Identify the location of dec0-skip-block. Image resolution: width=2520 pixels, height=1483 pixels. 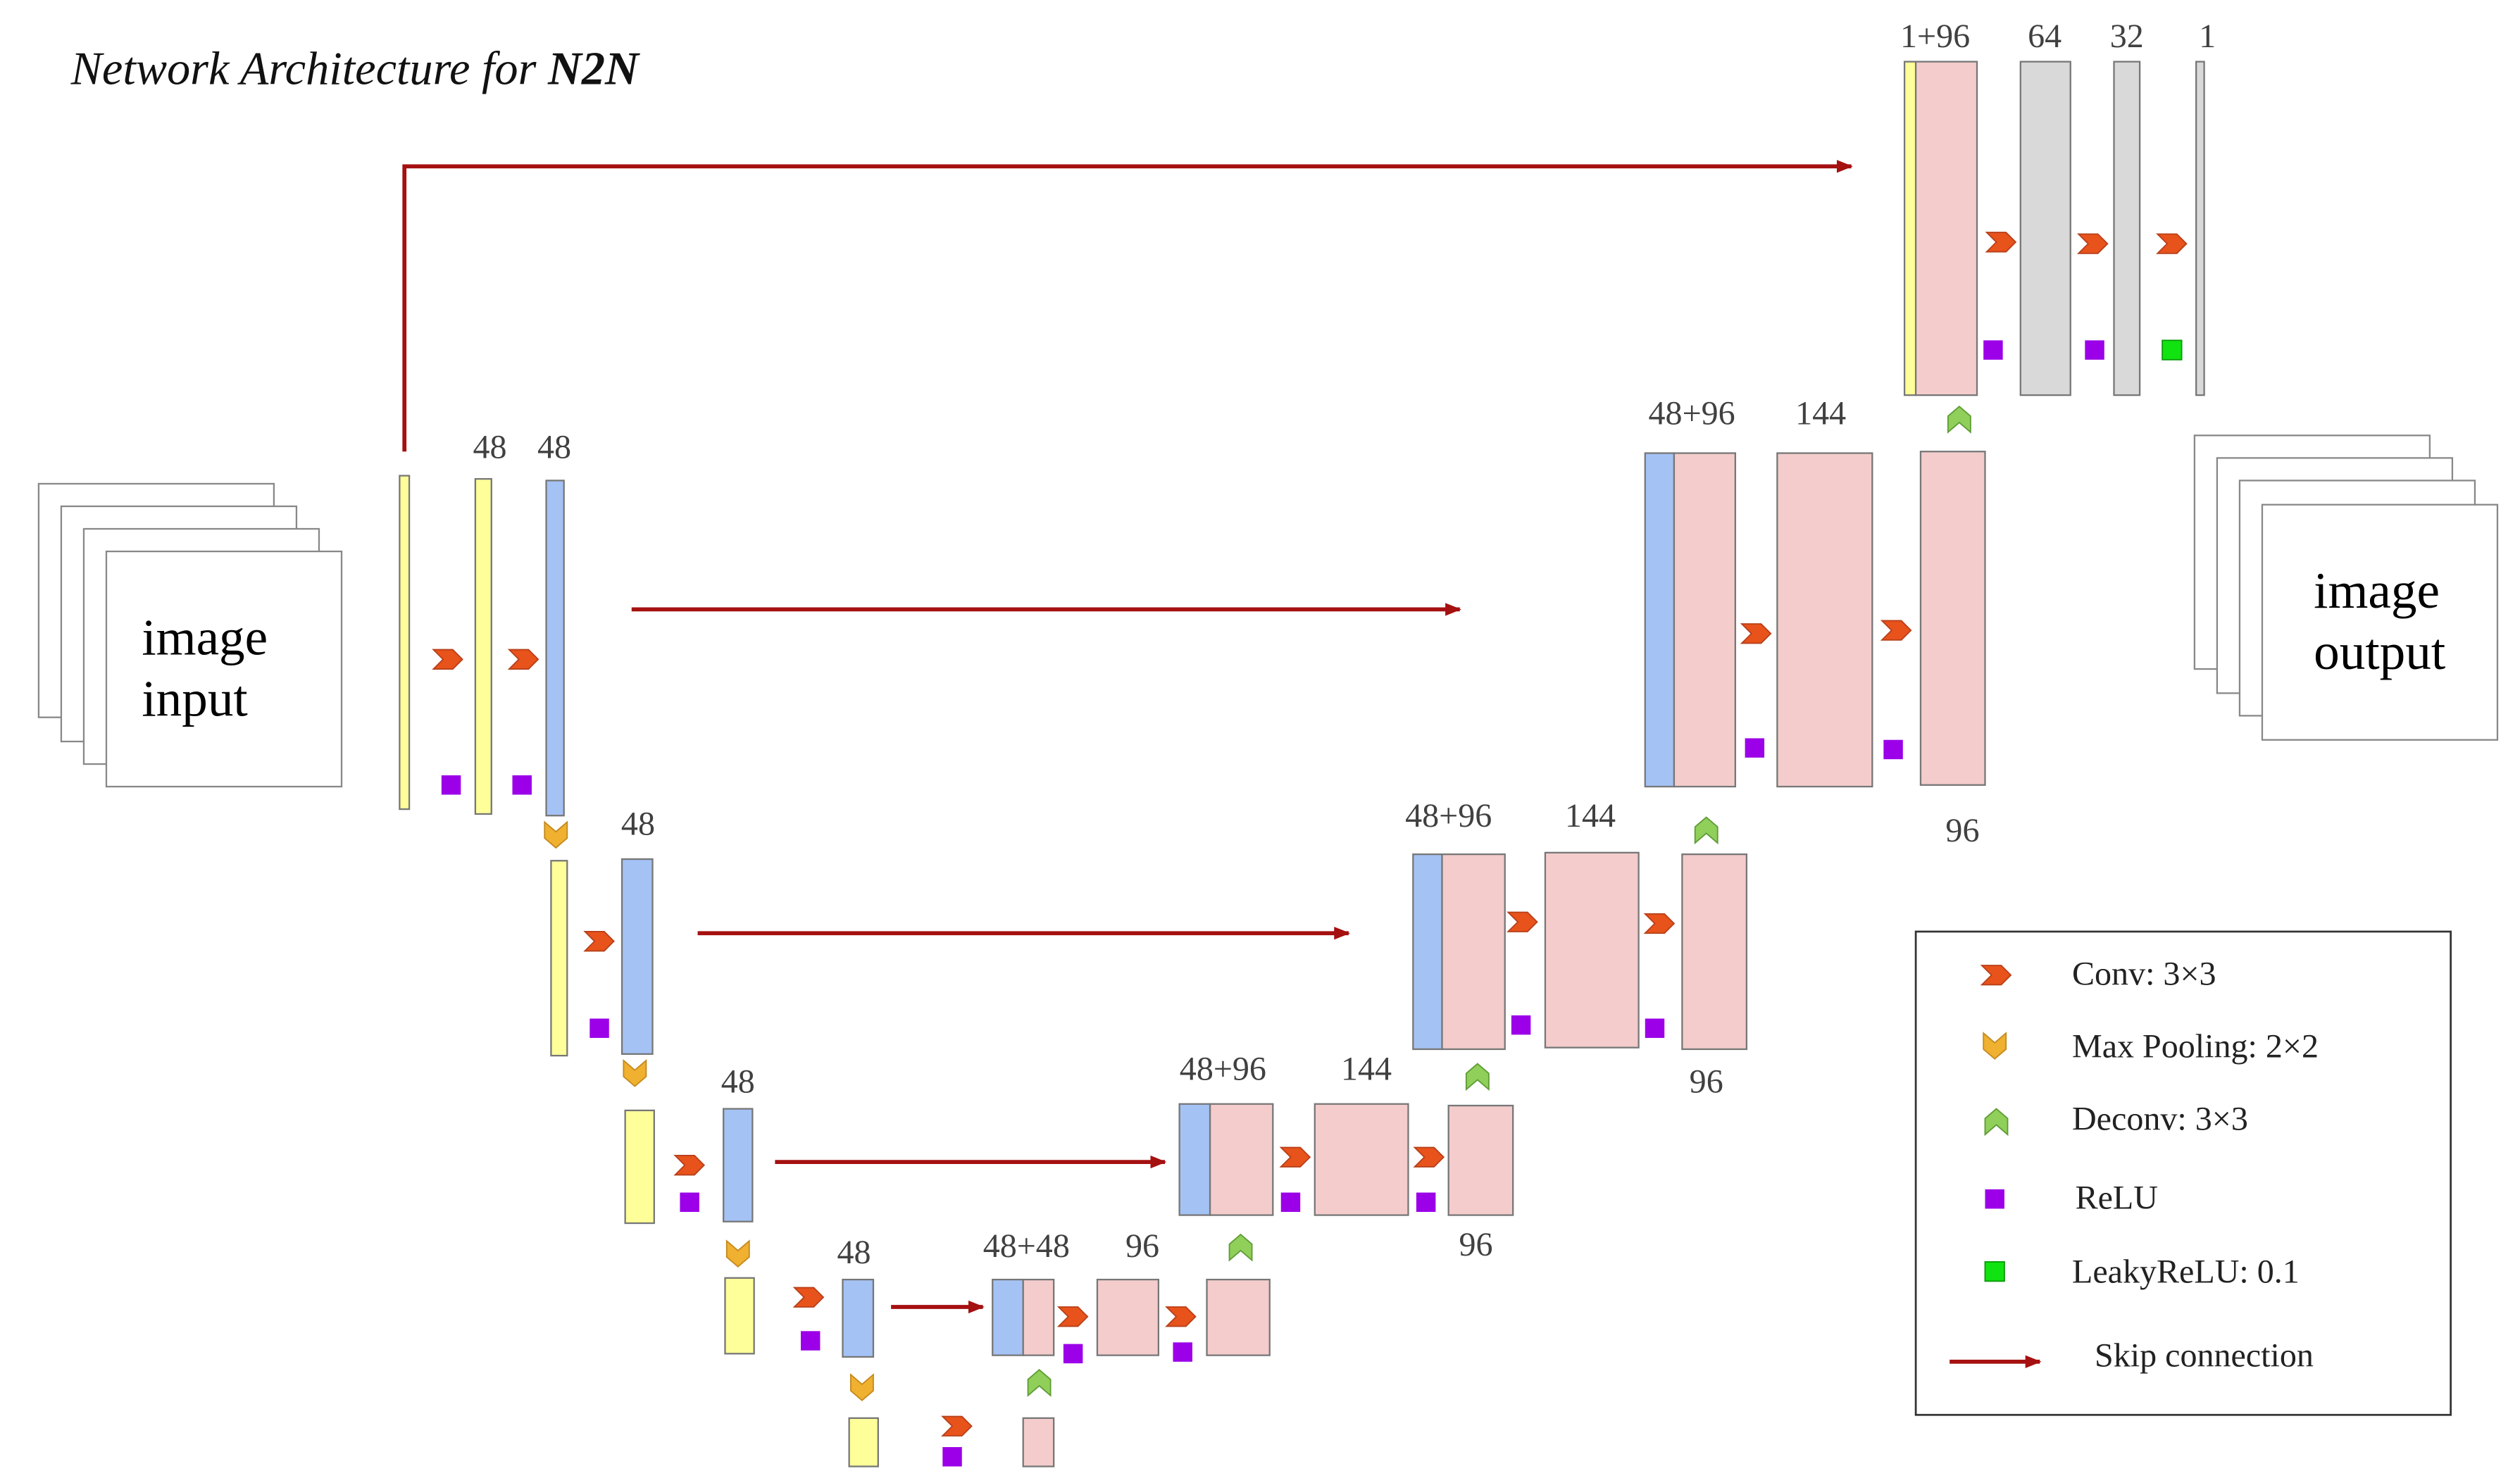
(1660, 620).